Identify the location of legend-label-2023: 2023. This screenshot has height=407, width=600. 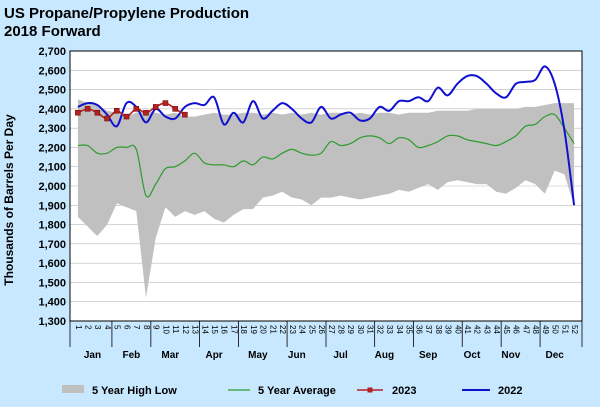
(404, 391).